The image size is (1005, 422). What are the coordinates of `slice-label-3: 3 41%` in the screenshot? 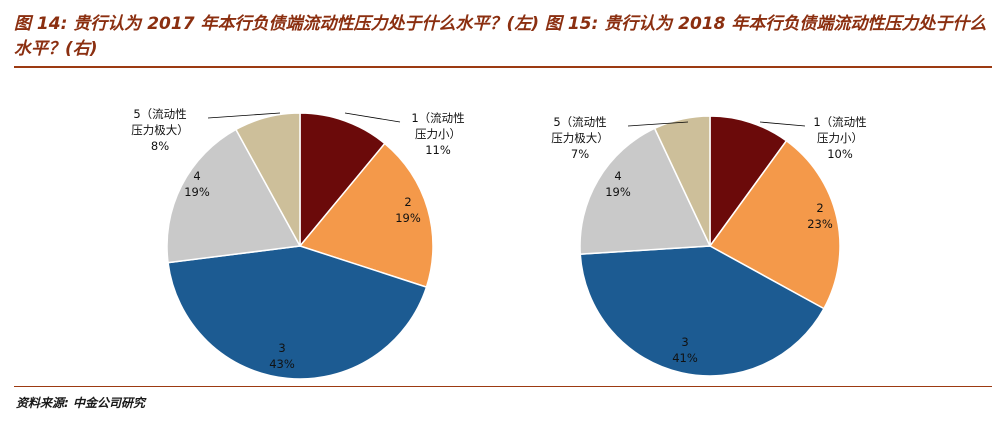 It's located at (685, 350).